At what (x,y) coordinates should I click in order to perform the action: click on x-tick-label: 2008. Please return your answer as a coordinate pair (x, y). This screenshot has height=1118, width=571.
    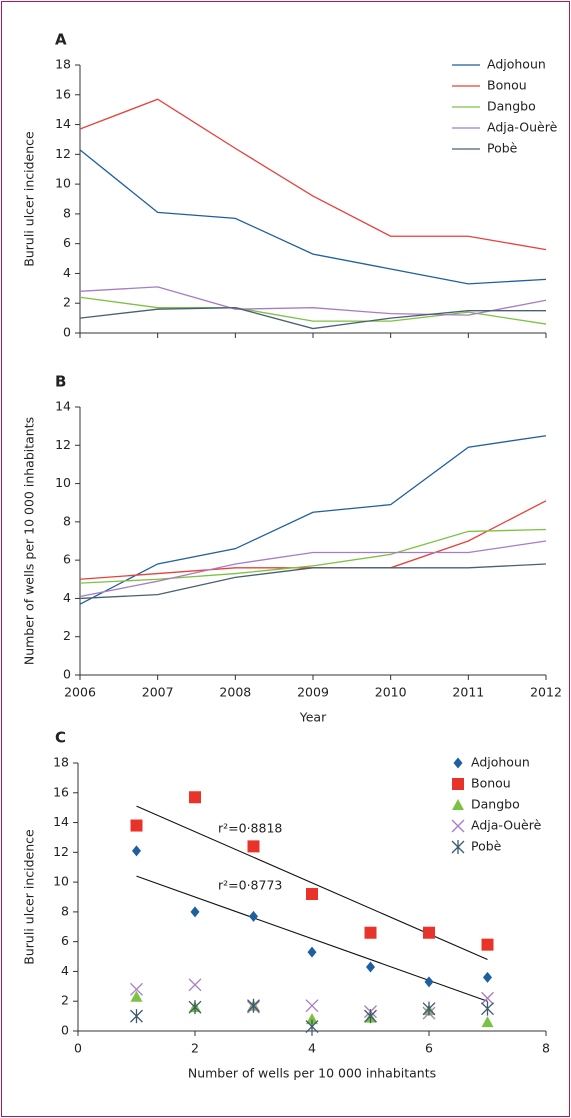
    Looking at the image, I should click on (235, 692).